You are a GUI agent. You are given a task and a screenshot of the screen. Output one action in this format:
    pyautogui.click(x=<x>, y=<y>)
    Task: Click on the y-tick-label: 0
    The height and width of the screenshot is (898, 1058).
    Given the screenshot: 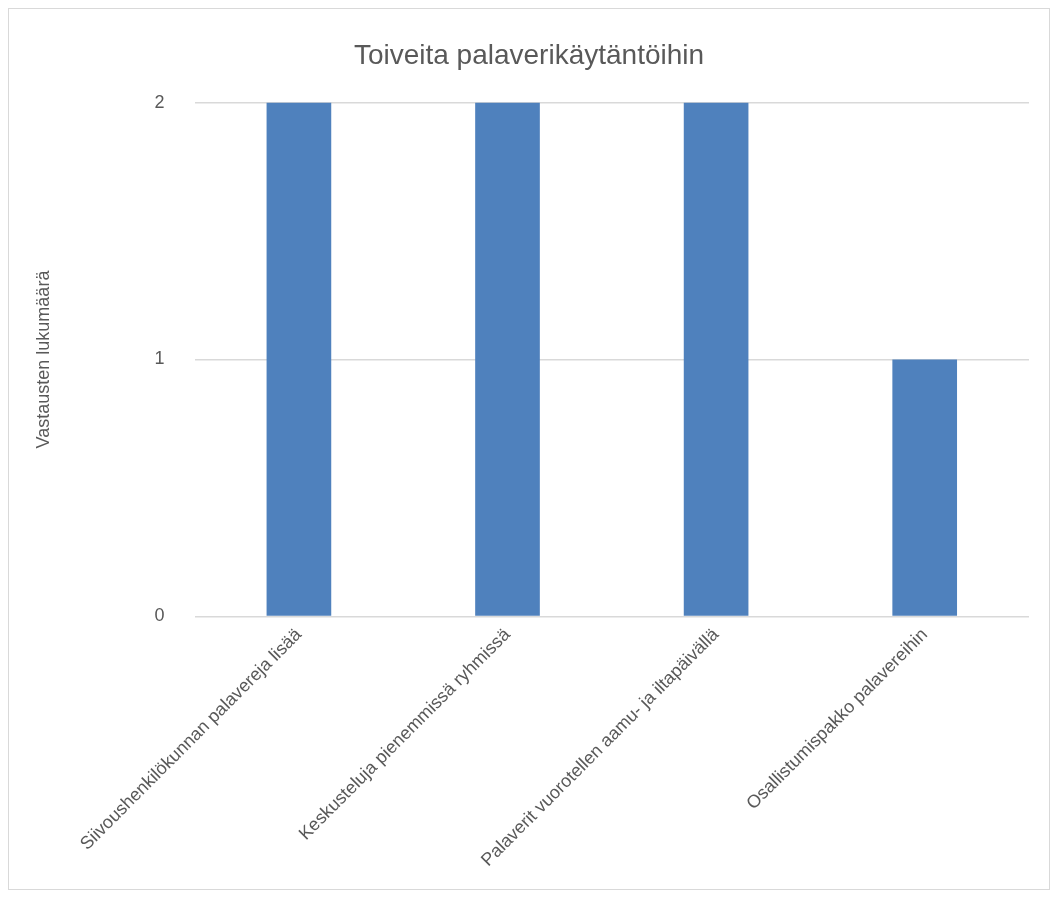 What is the action you would take?
    pyautogui.click(x=159, y=615)
    